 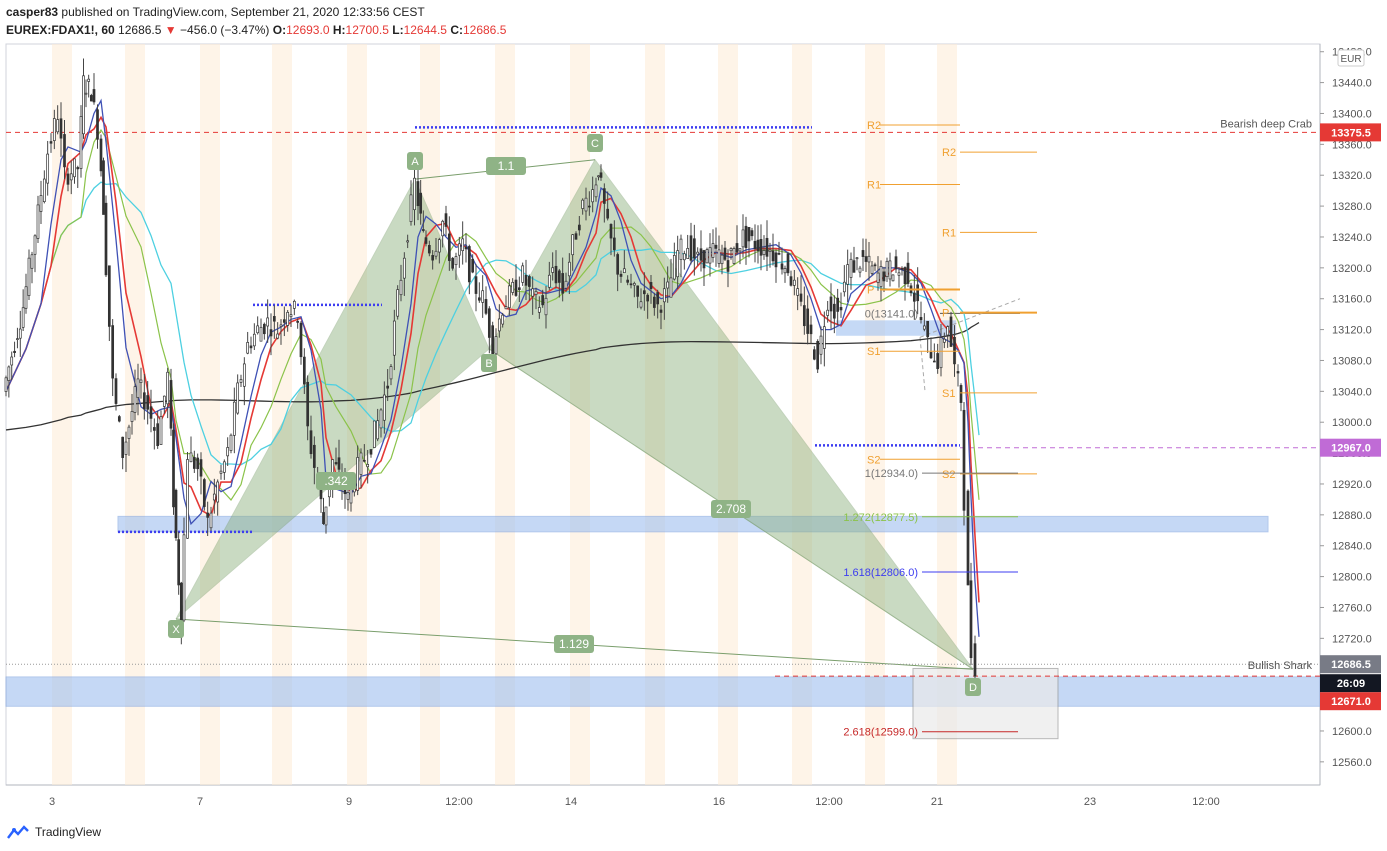 I want to click on pivot-label: S2, so click(x=873, y=460).